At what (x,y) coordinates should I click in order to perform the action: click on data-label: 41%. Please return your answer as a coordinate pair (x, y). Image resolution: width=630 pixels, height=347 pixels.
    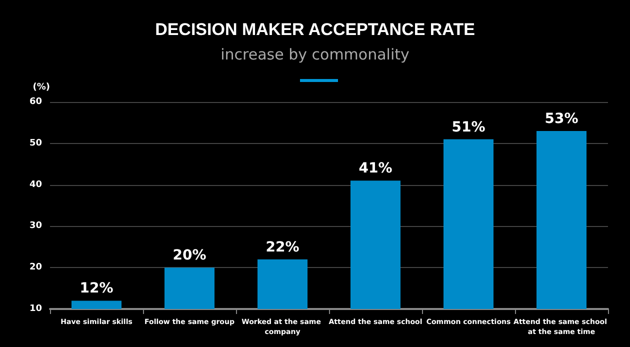
    Looking at the image, I should click on (375, 168).